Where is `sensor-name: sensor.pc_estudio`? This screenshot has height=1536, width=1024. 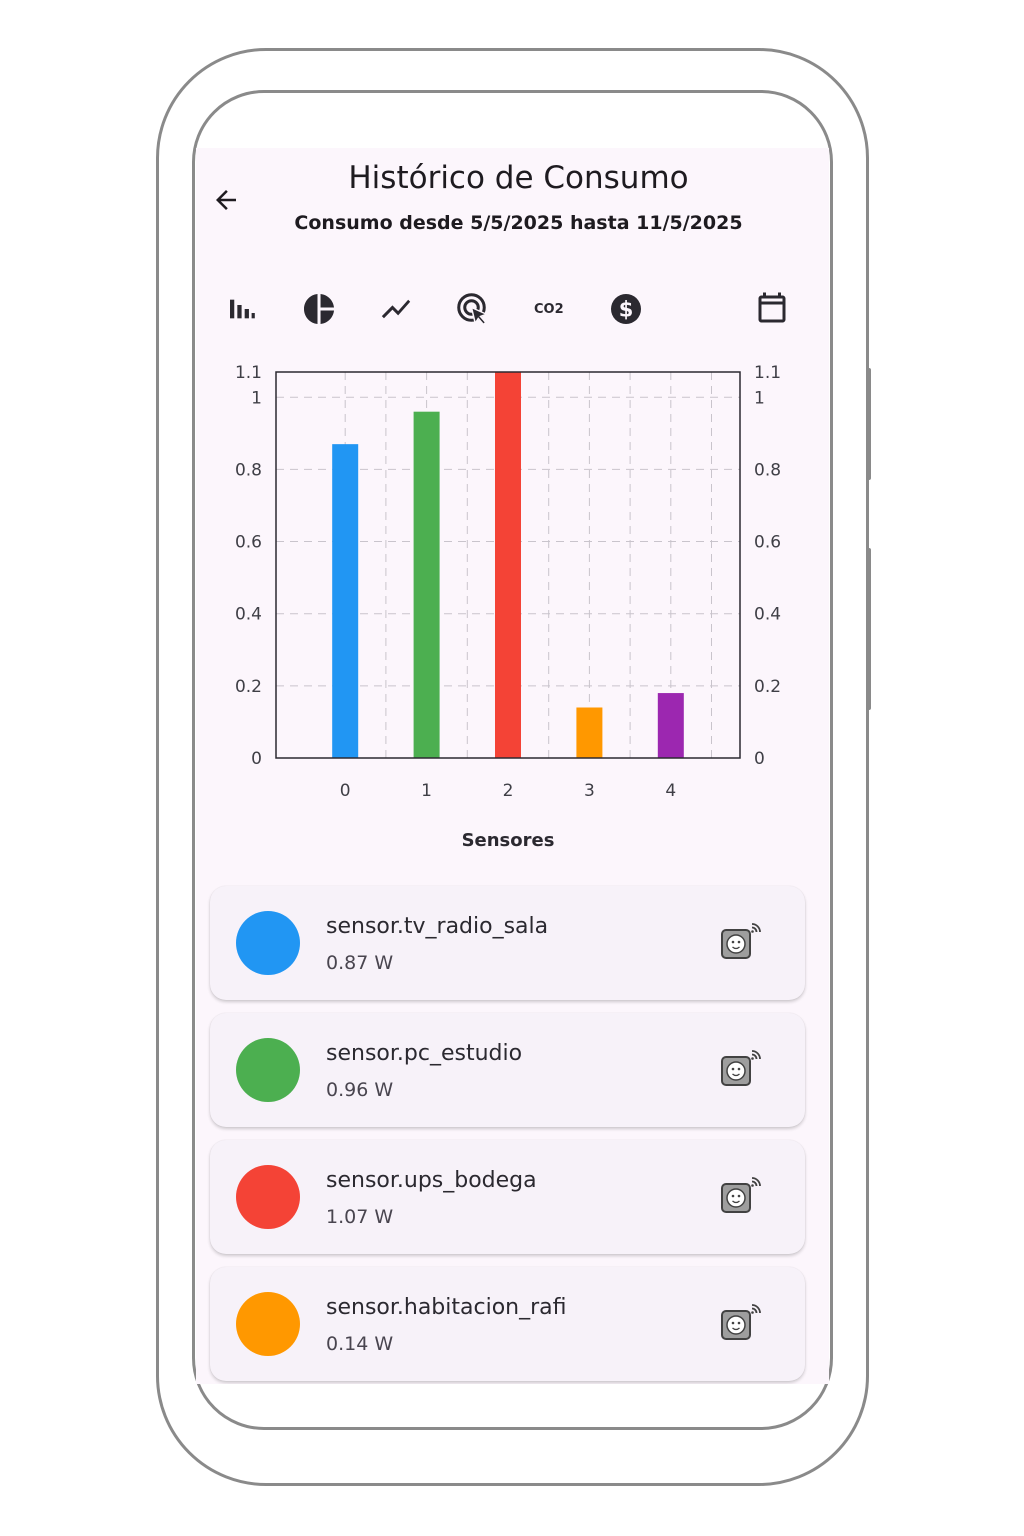
sensor-name: sensor.pc_estudio is located at coordinates (424, 1053).